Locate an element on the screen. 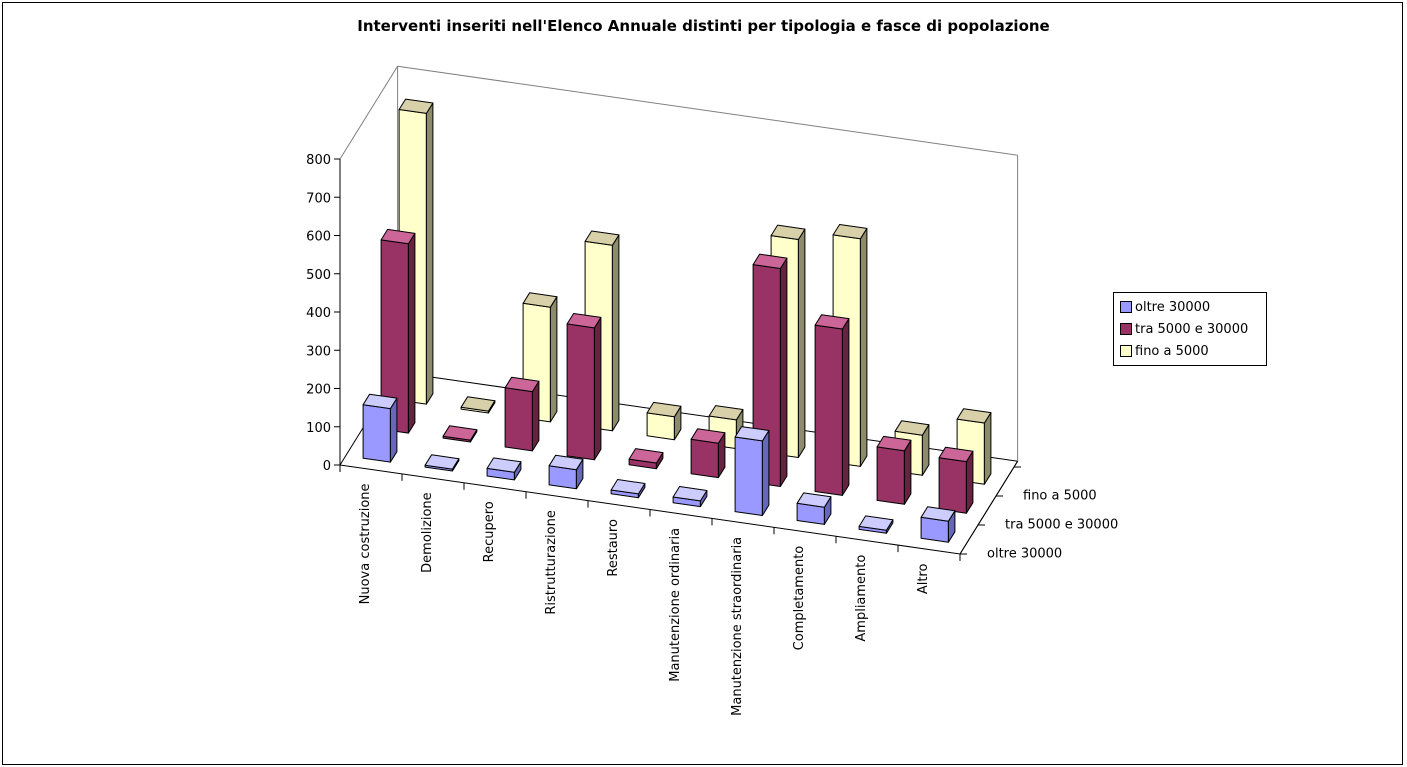 The height and width of the screenshot is (767, 1407). bar-tra-5000-e-30000-restauro is located at coordinates (646, 459).